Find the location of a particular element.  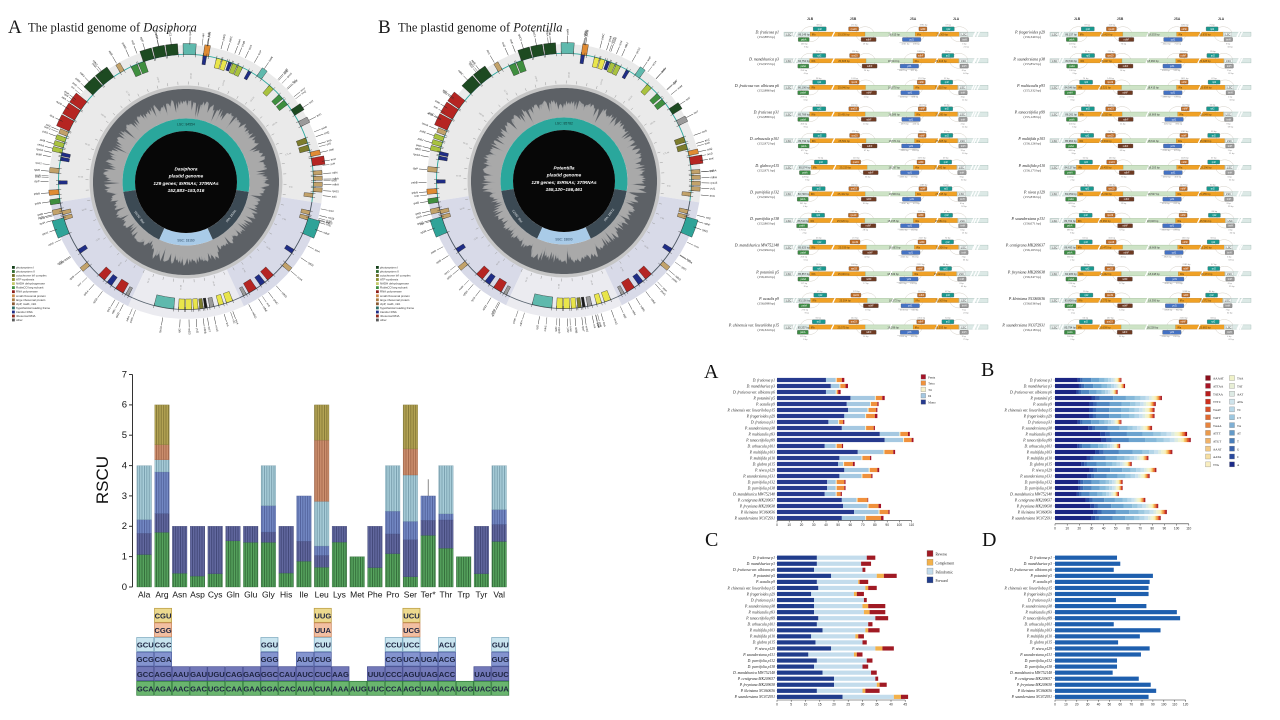

svg-text: trnA is located at coordinates (604, 324).